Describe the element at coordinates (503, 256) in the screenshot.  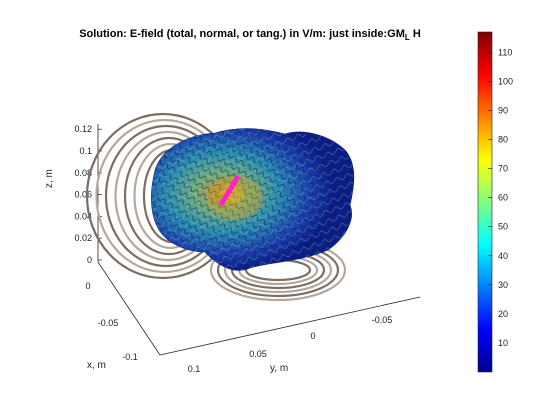
I see `colorbar-tick-label: 40` at that location.